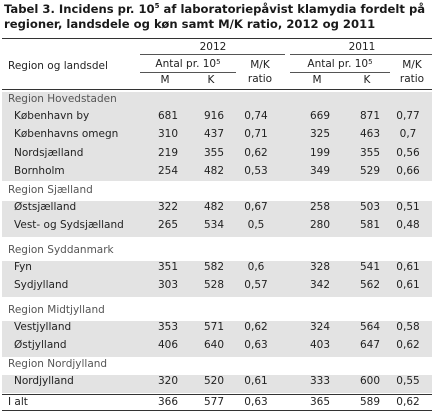 The image size is (440, 413). I want to click on value-k12: 640, so click(213, 345).